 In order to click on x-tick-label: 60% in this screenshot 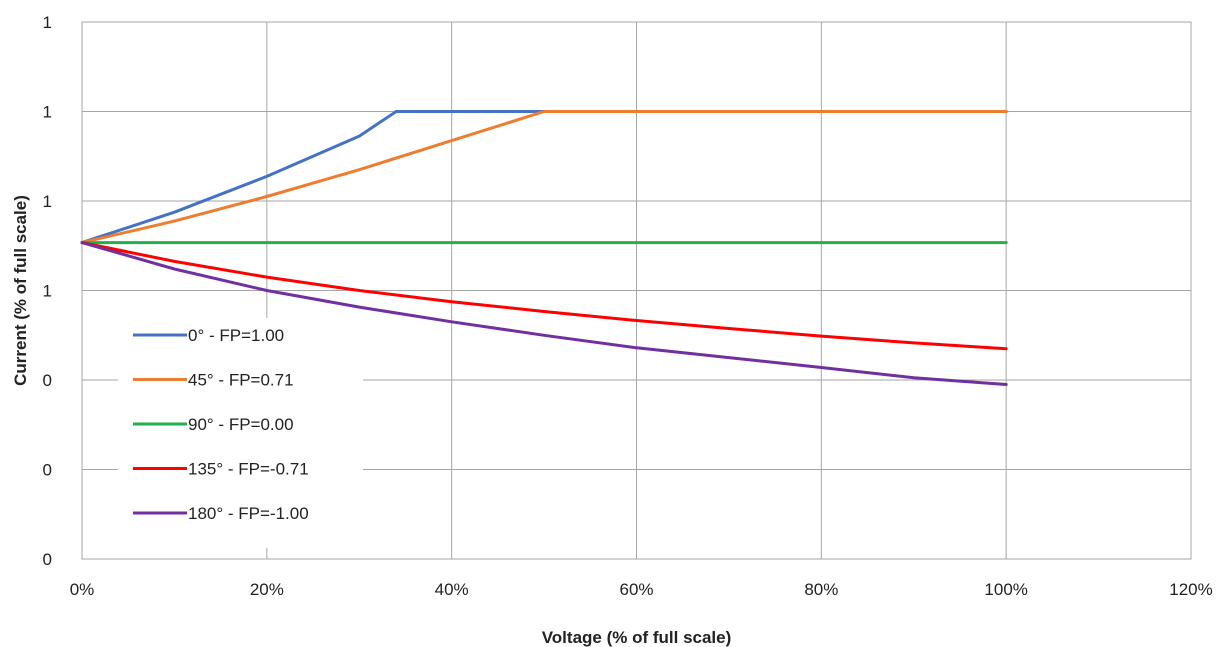, I will do `click(636, 589)`.